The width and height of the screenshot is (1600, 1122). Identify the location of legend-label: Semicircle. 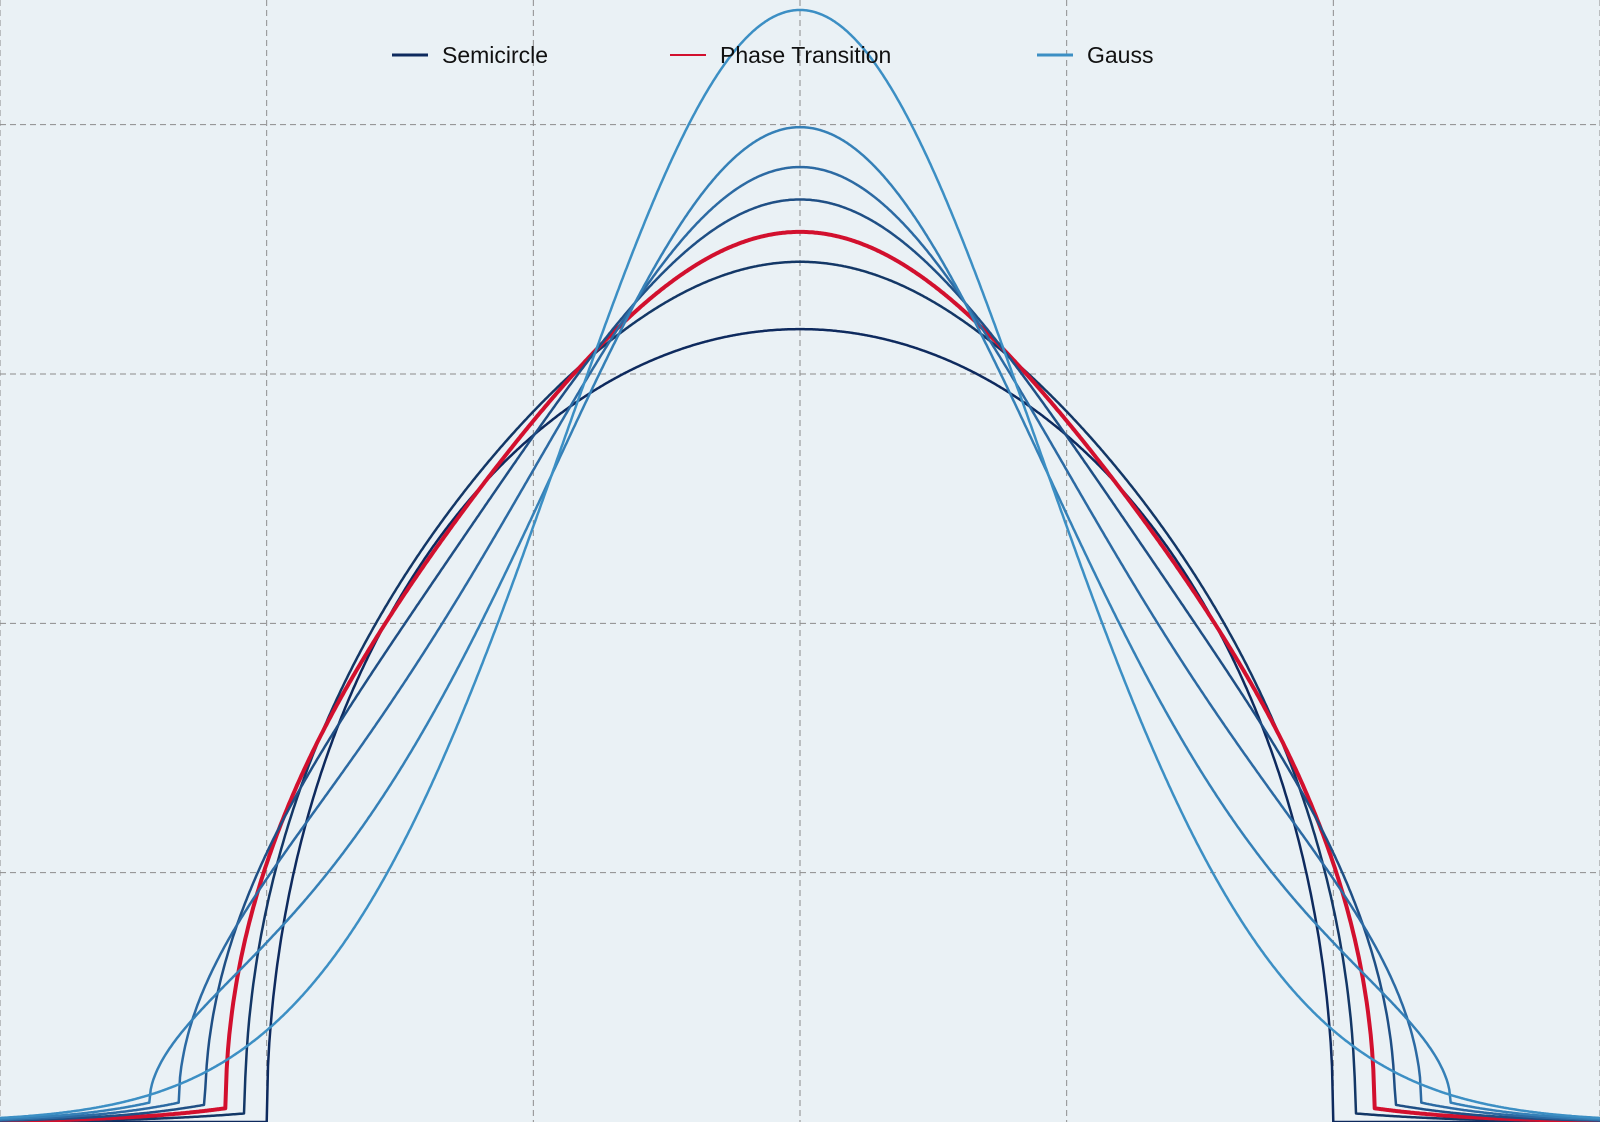
(495, 55).